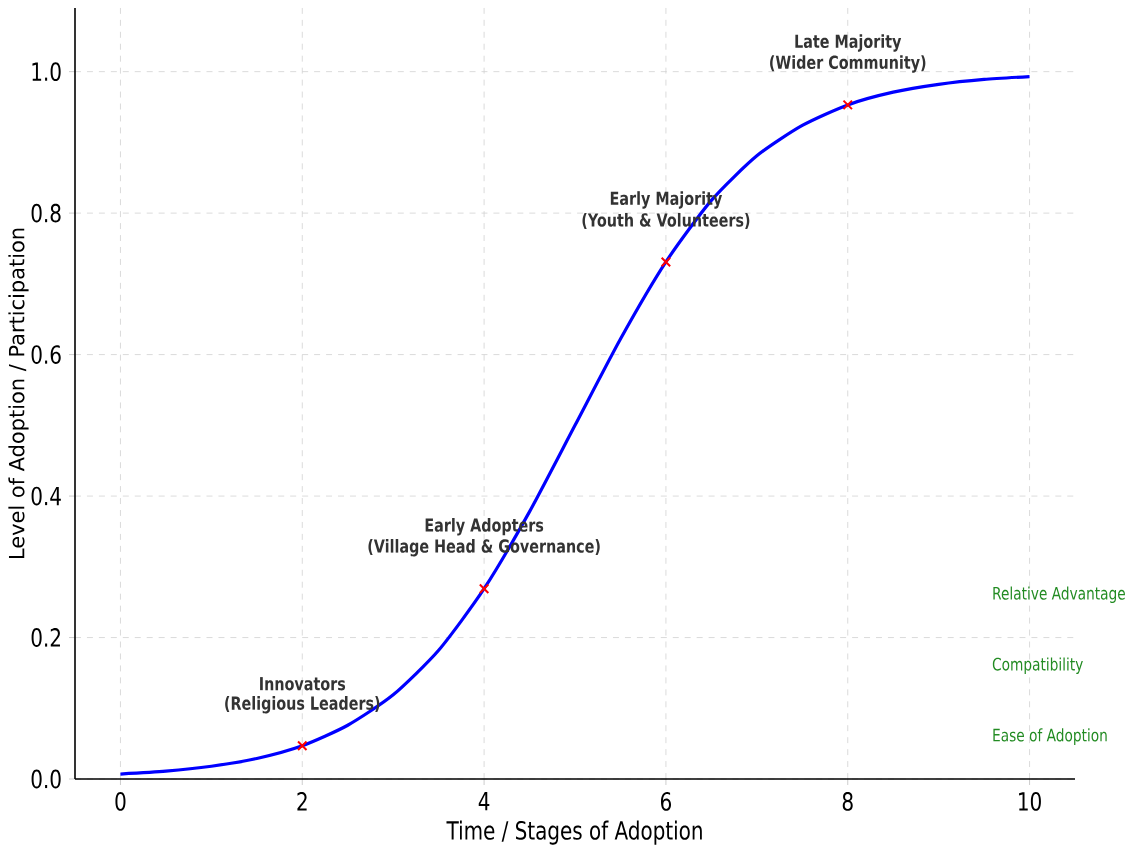  I want to click on annotation: Late Majority, so click(848, 43).